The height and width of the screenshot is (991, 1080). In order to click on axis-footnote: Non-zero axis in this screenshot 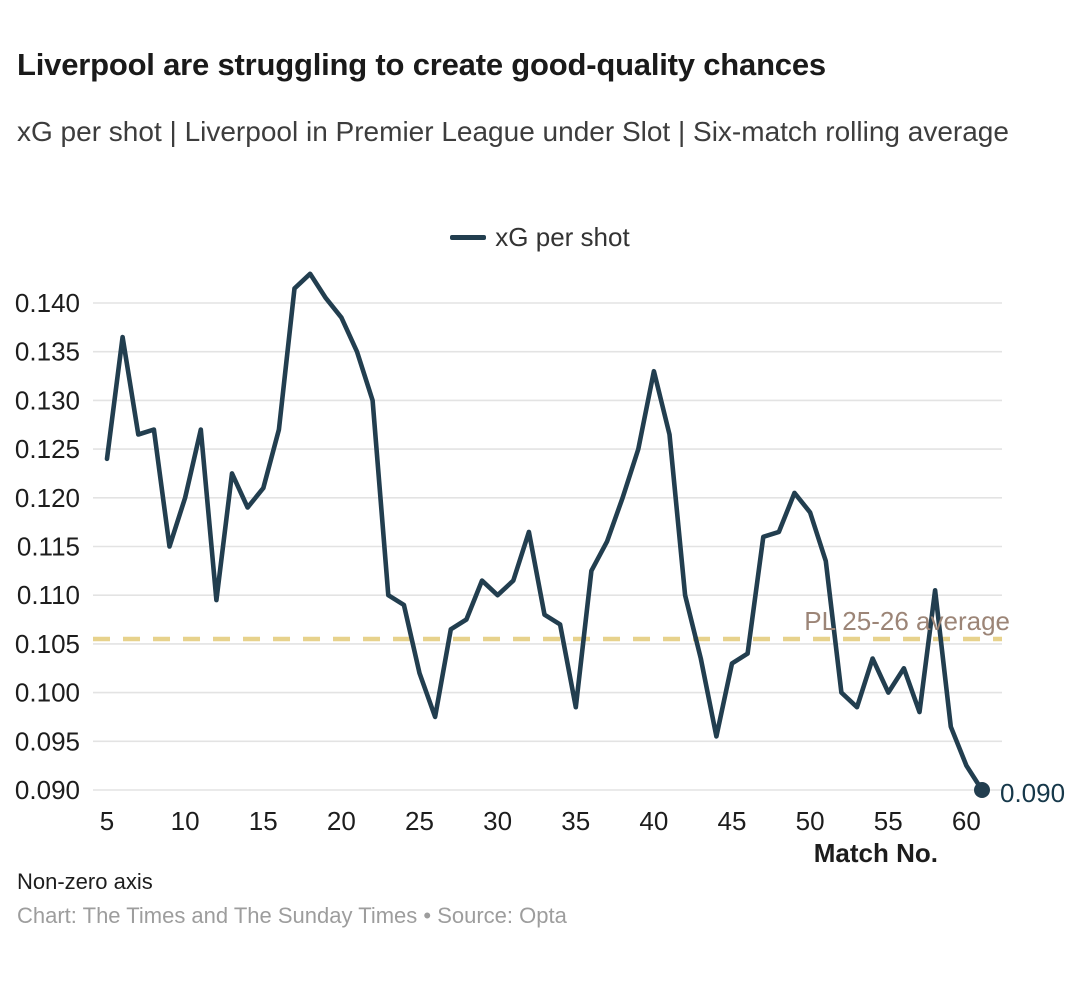, I will do `click(85, 881)`.